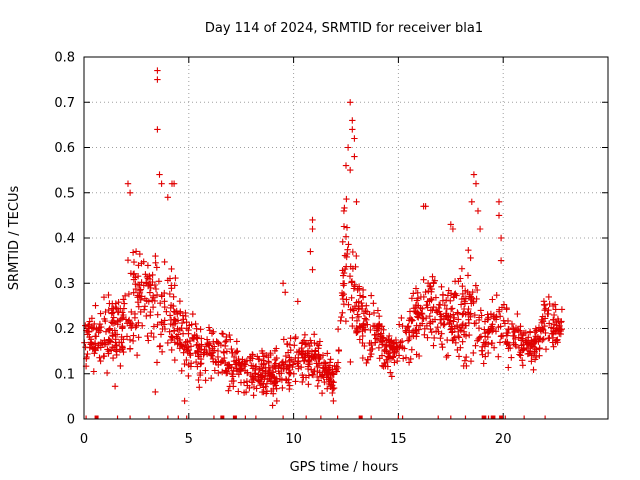 This screenshot has width=640, height=480. Describe the element at coordinates (296, 439) in the screenshot. I see `x-axis-tick-labels: 0 5 10 15 20` at that location.